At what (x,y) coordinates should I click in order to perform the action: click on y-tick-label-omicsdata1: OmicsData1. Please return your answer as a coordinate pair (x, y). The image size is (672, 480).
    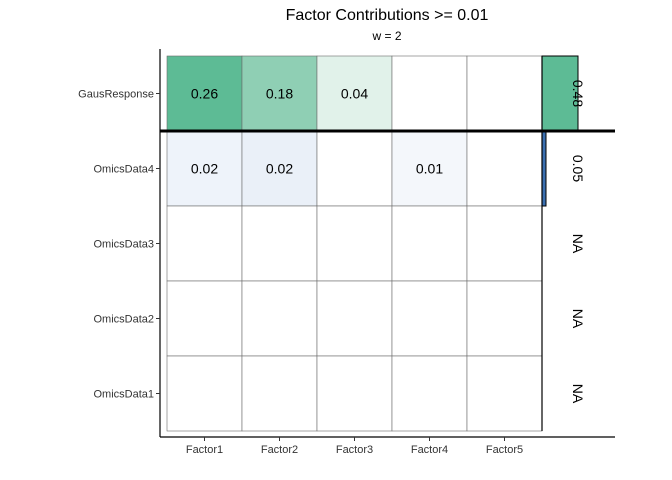
    Looking at the image, I should click on (123, 395).